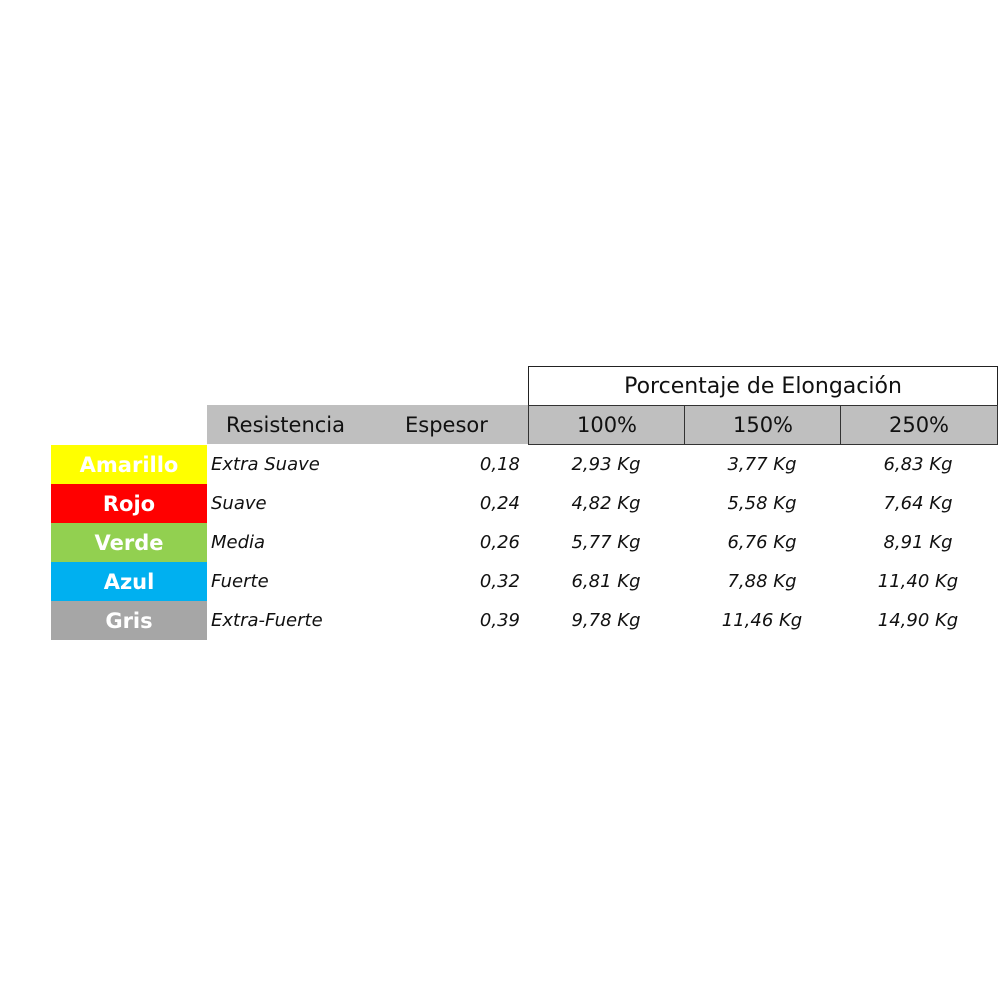 The height and width of the screenshot is (1000, 1000). What do you see at coordinates (285, 424) in the screenshot?
I see `resistance-header: Resistencia` at bounding box center [285, 424].